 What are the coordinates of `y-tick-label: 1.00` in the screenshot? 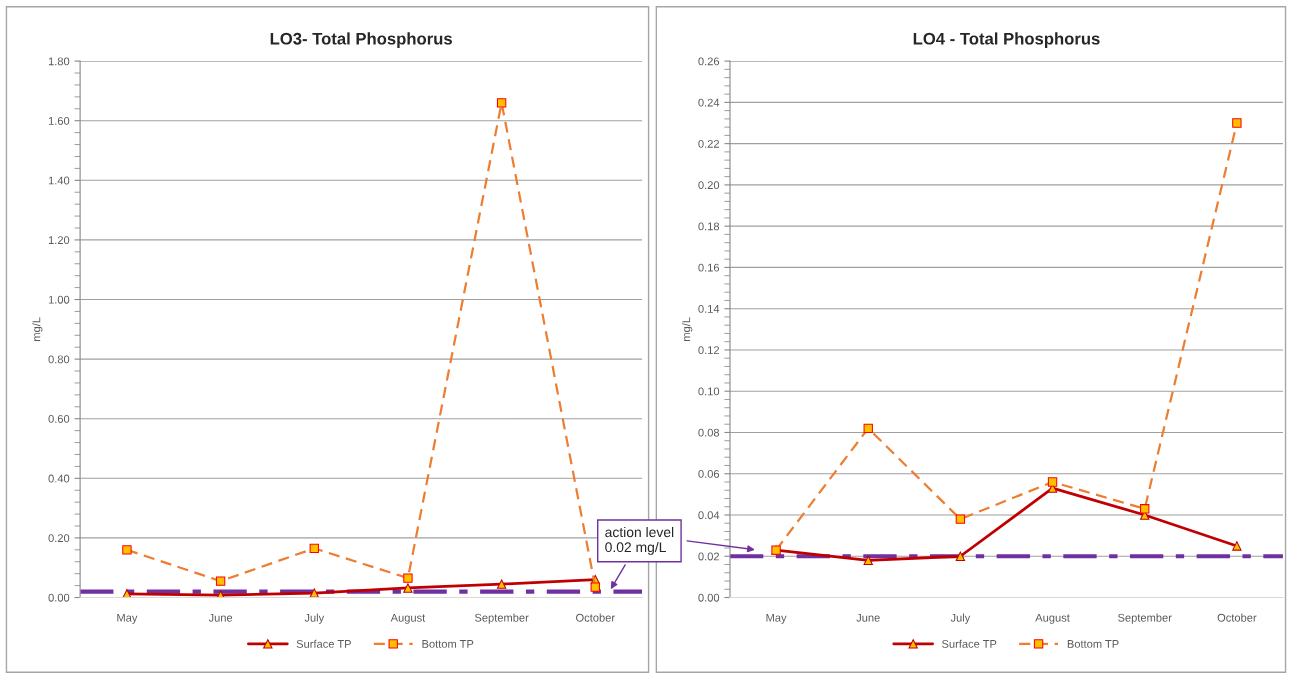 It's located at (59, 299).